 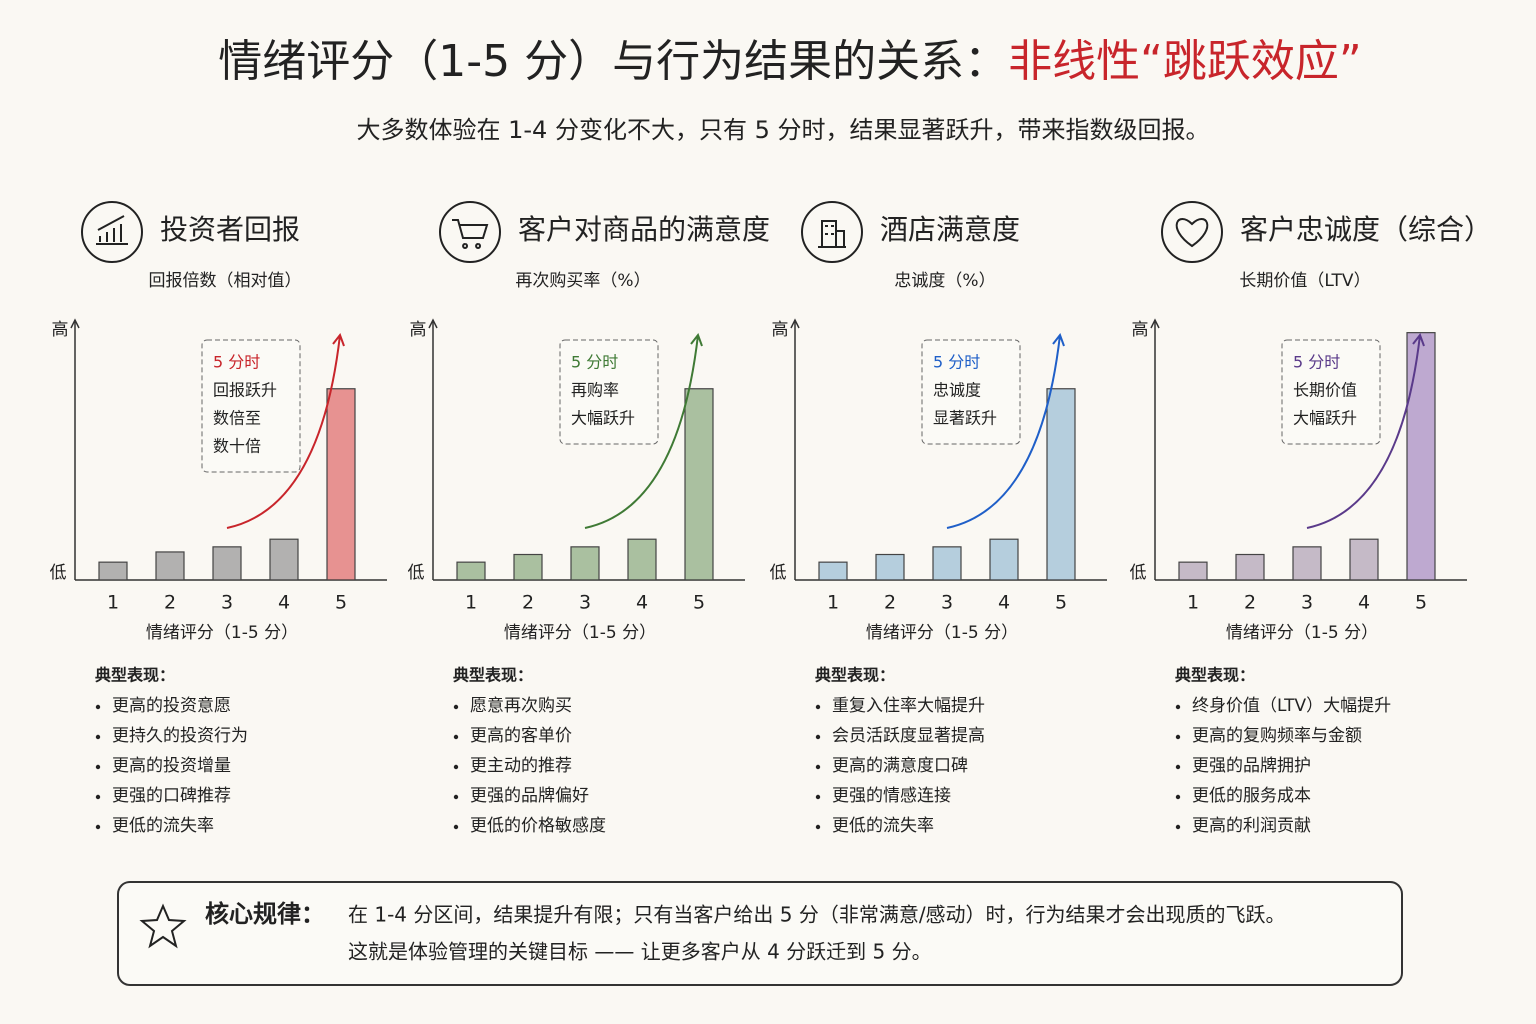 I want to click on title-highlight: 非线性“跳跃效应”, so click(x=1185, y=61).